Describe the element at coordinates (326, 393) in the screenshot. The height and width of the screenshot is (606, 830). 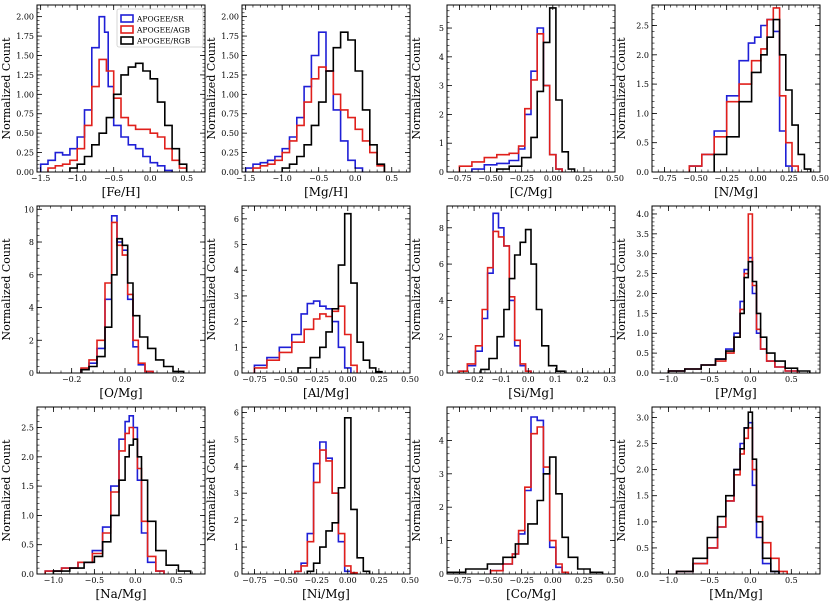
I see `x-axis-label: [Al/Mg]` at that location.